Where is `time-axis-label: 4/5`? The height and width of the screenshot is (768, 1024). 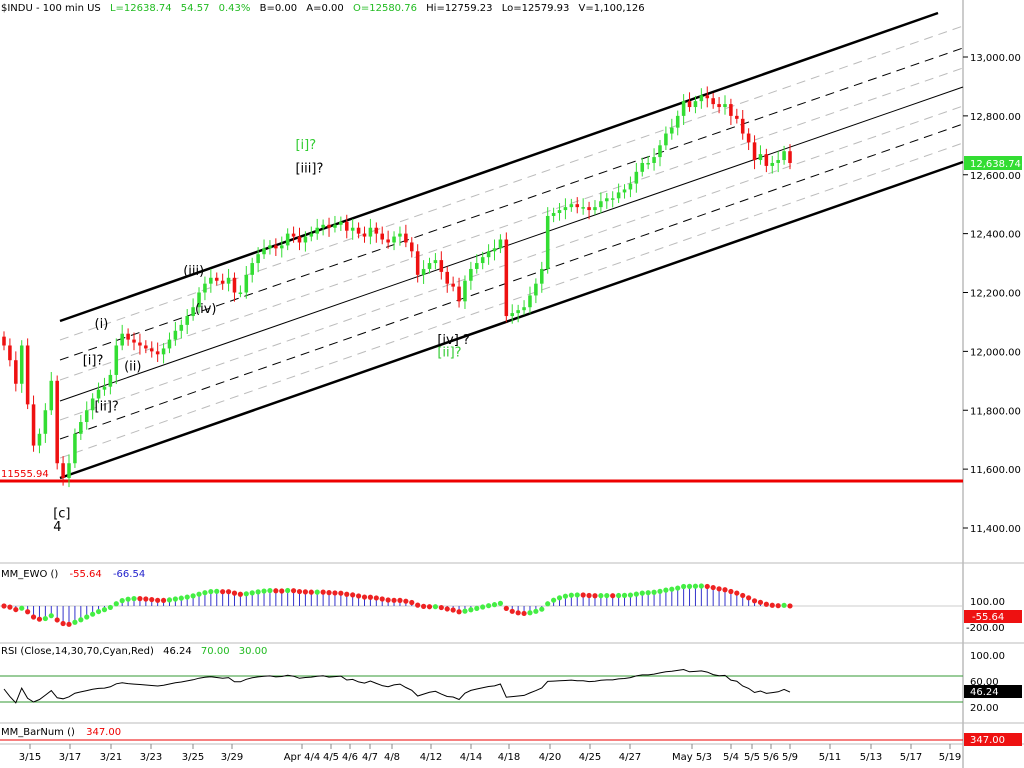
time-axis-label: 4/5 is located at coordinates (331, 757).